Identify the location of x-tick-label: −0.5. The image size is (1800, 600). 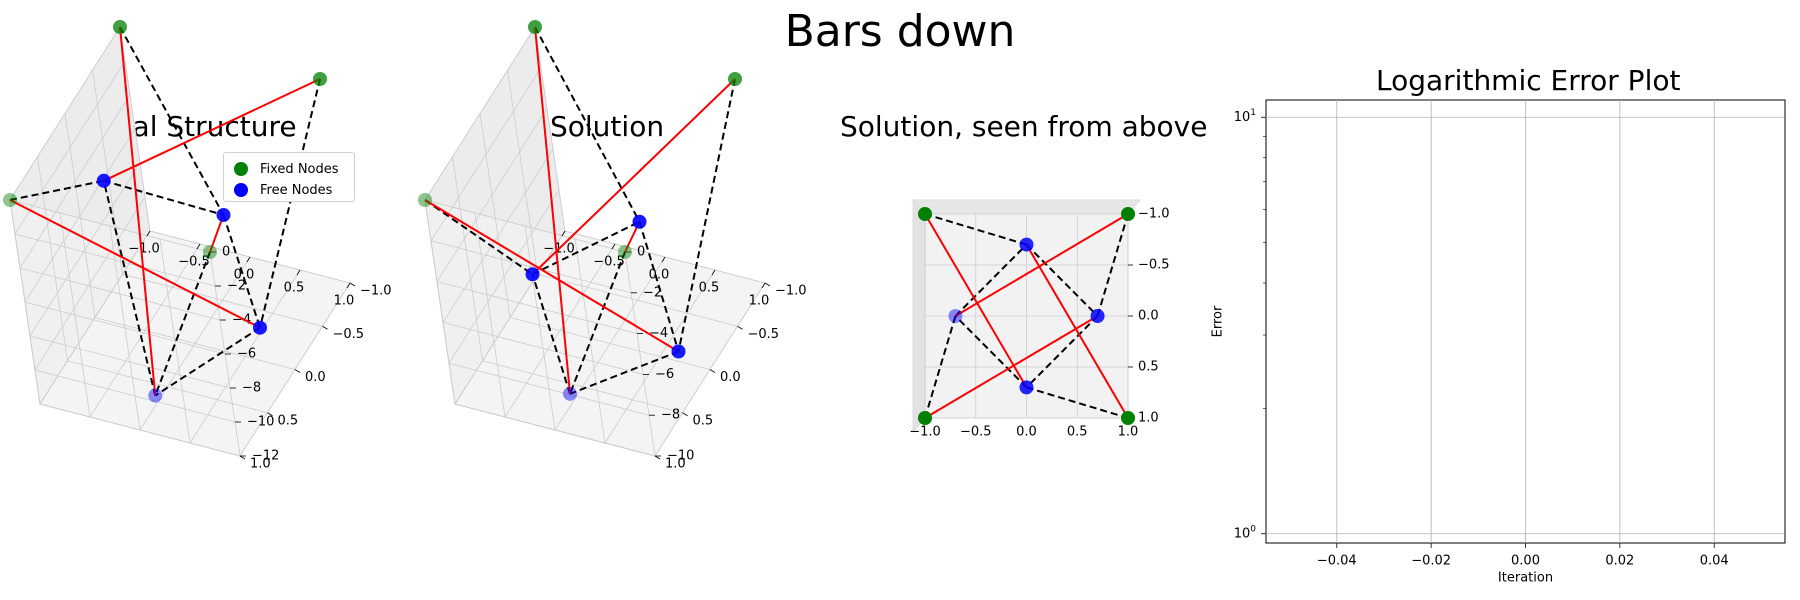
(976, 432).